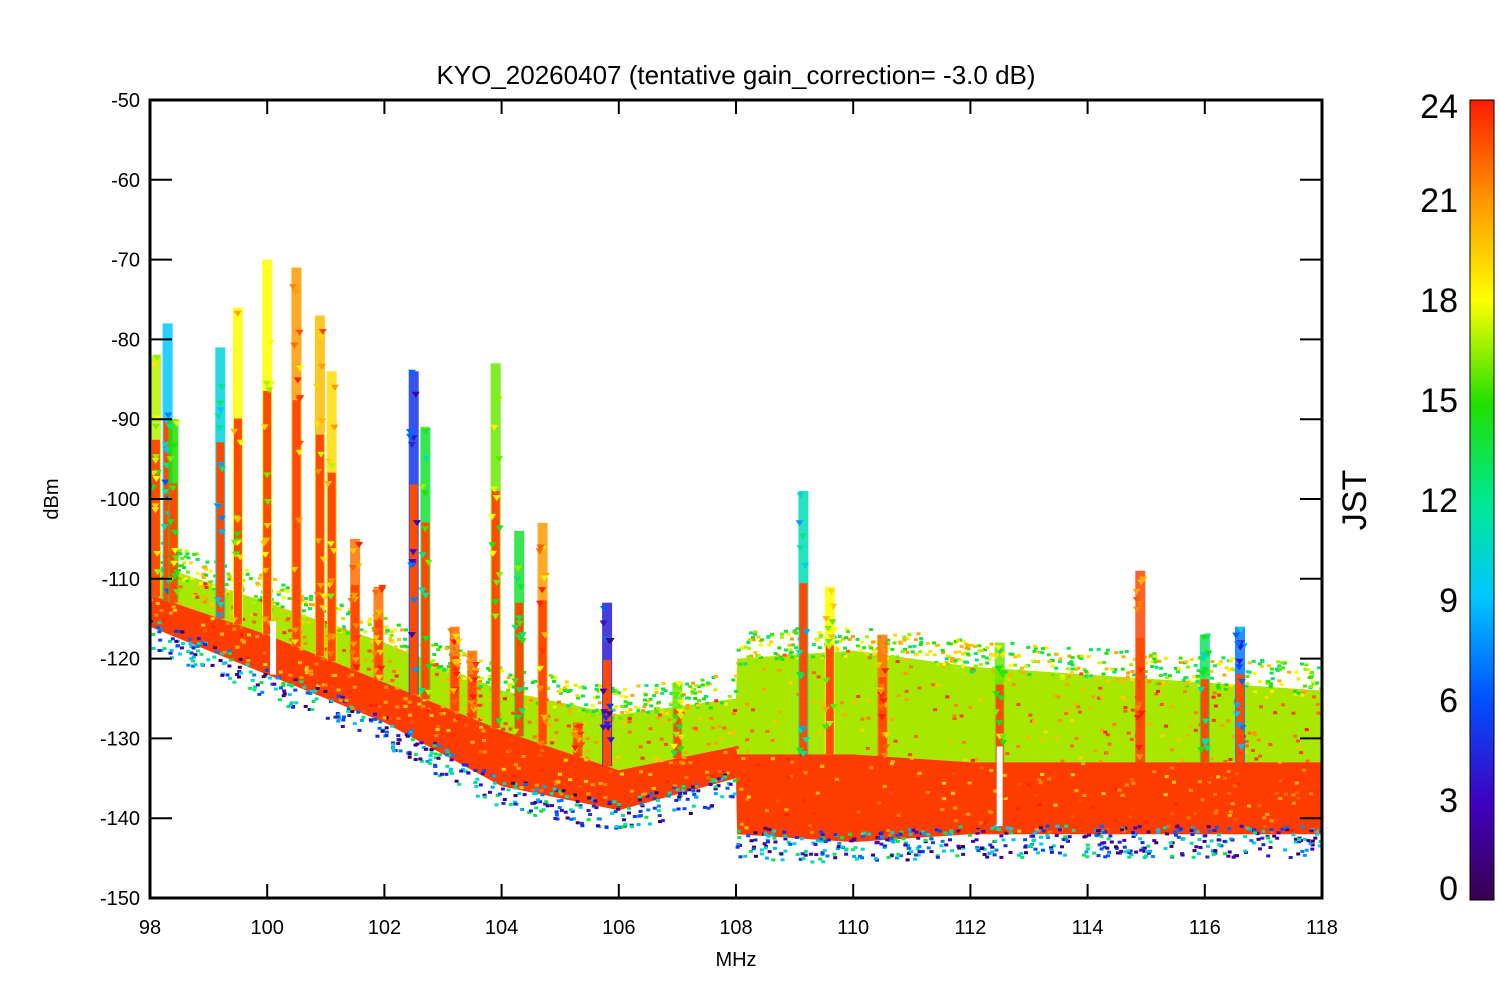  I want to click on x-tick-label-98: 98, so click(150, 928).